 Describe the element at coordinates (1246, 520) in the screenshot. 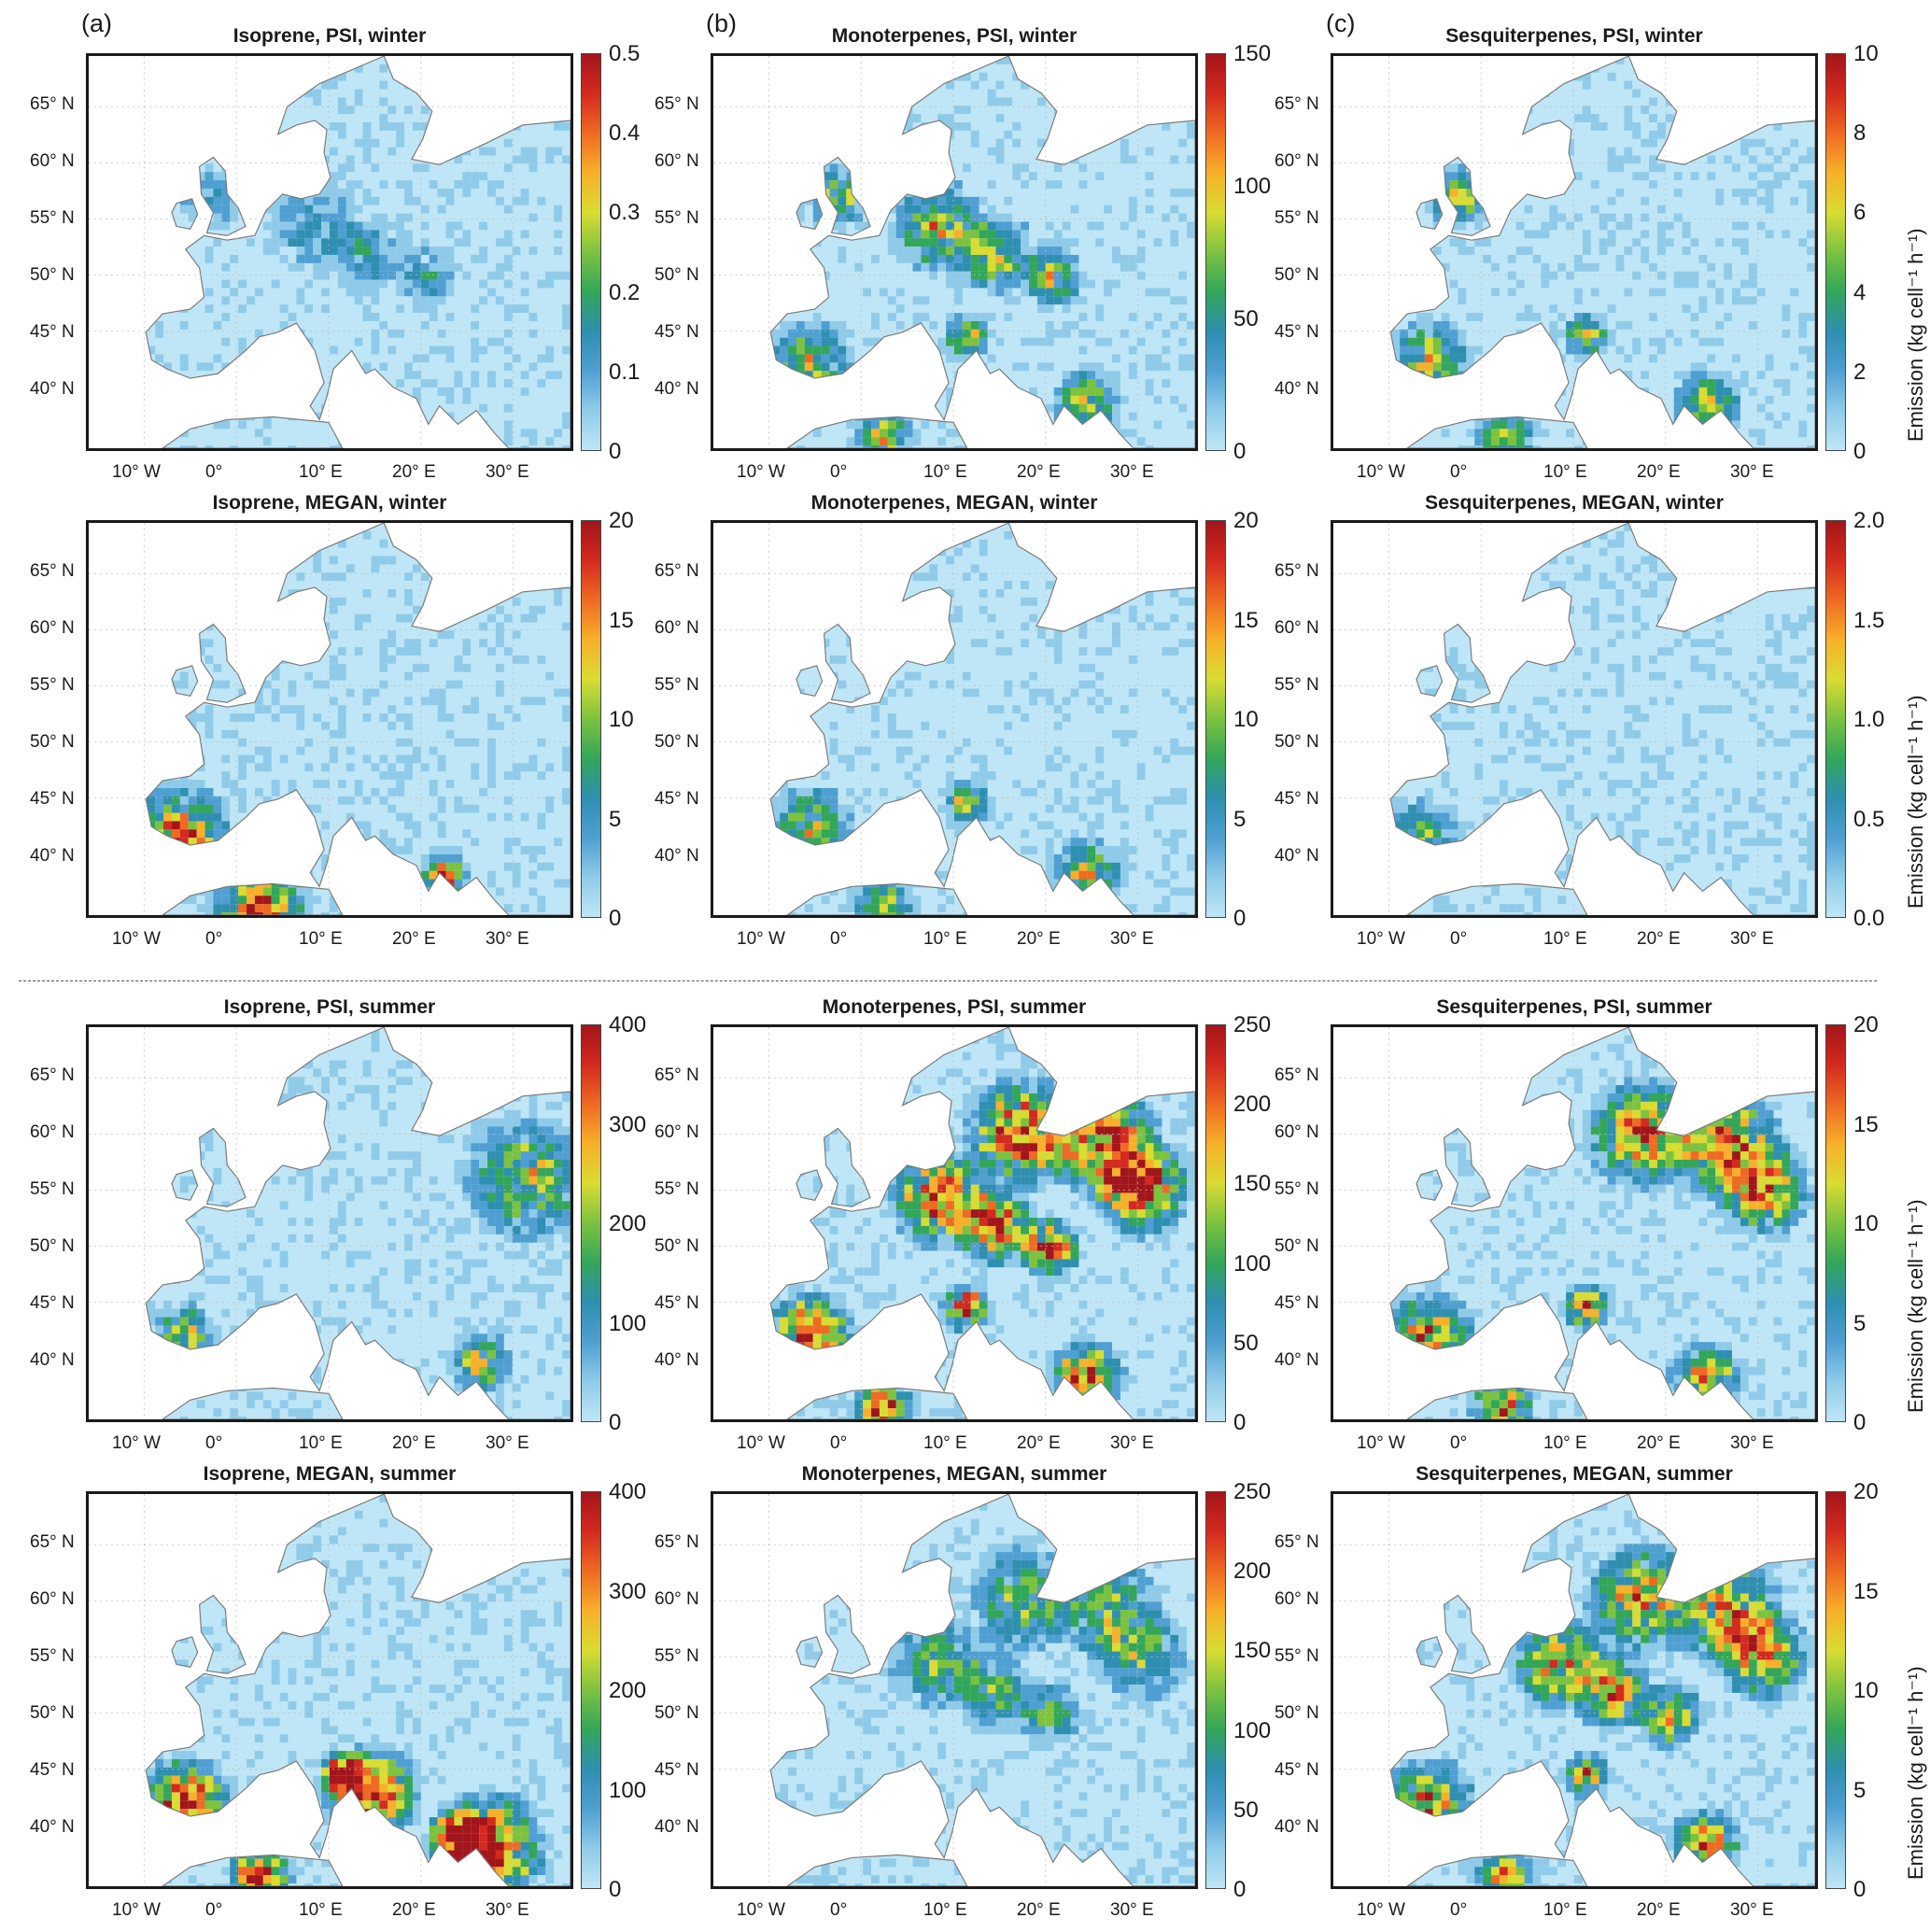

I see `colorbar-tick: 20` at that location.